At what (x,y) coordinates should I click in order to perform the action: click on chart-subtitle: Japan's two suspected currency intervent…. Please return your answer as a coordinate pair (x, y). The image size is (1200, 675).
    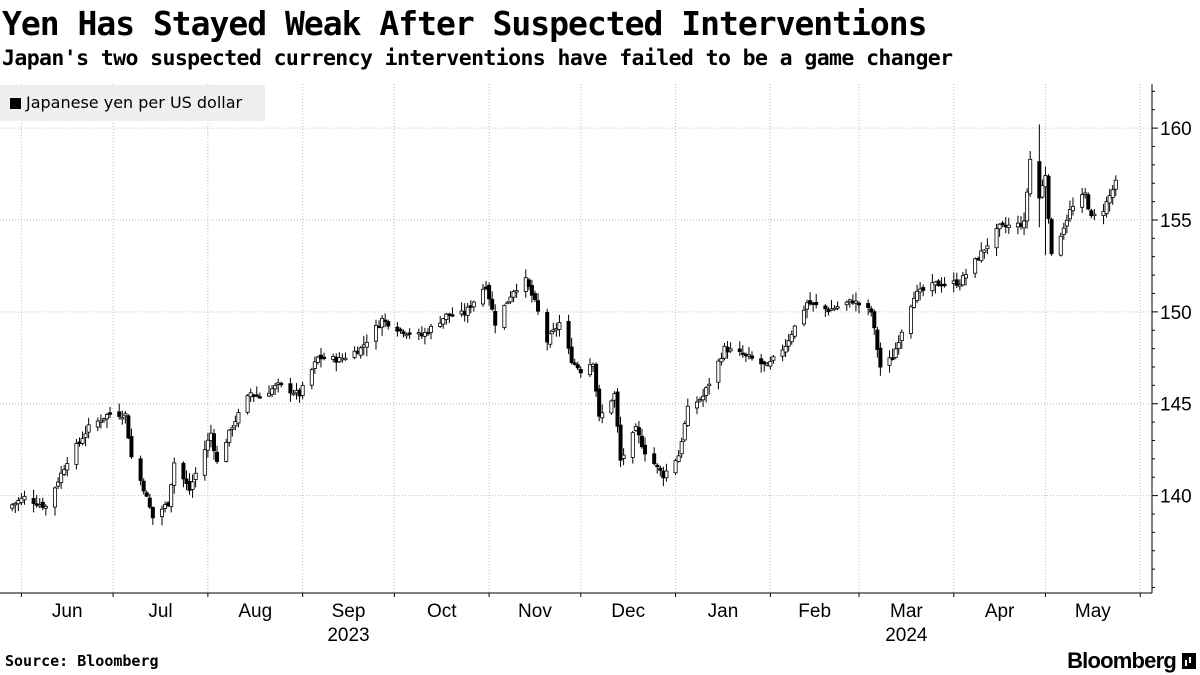
    Looking at the image, I should click on (477, 58).